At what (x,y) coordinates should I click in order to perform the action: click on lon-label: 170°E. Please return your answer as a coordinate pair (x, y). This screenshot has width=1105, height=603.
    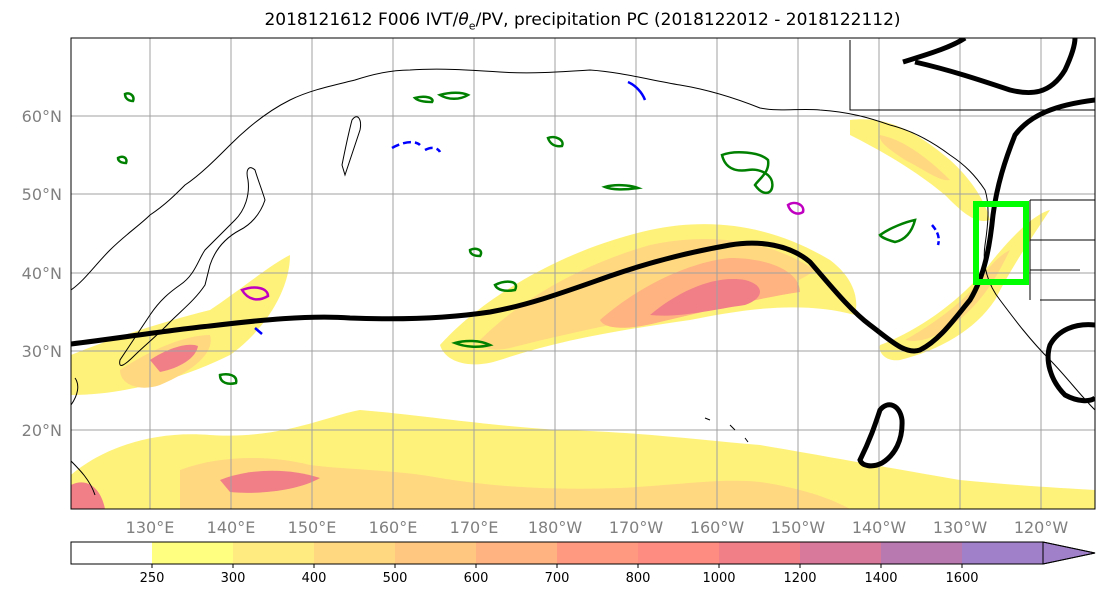
    Looking at the image, I should click on (474, 527).